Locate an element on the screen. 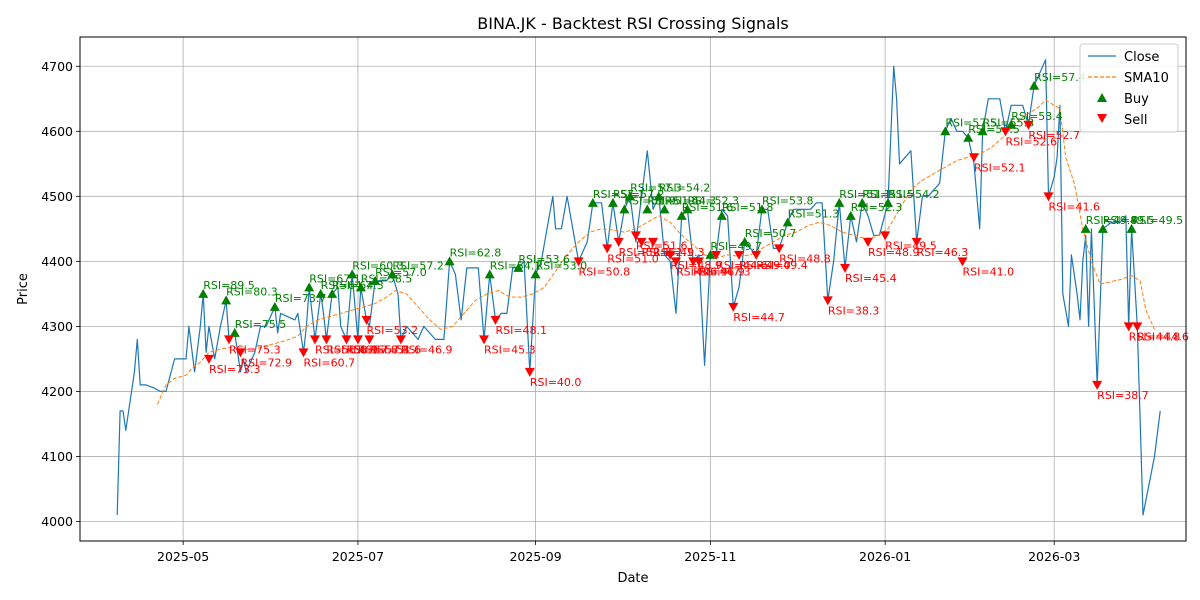 The height and width of the screenshot is (600, 1200). y-tick-label: 4000 is located at coordinates (57, 521).